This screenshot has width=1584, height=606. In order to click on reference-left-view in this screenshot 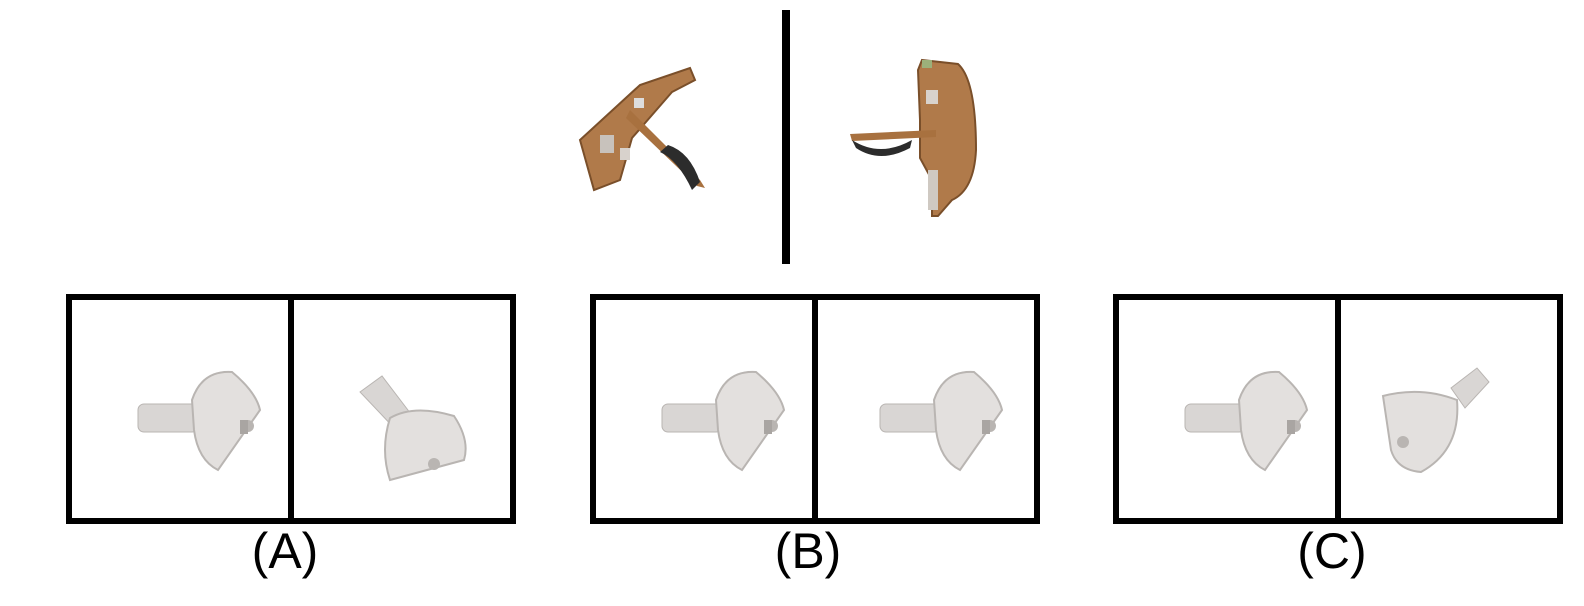, I will do `click(660, 140)`.